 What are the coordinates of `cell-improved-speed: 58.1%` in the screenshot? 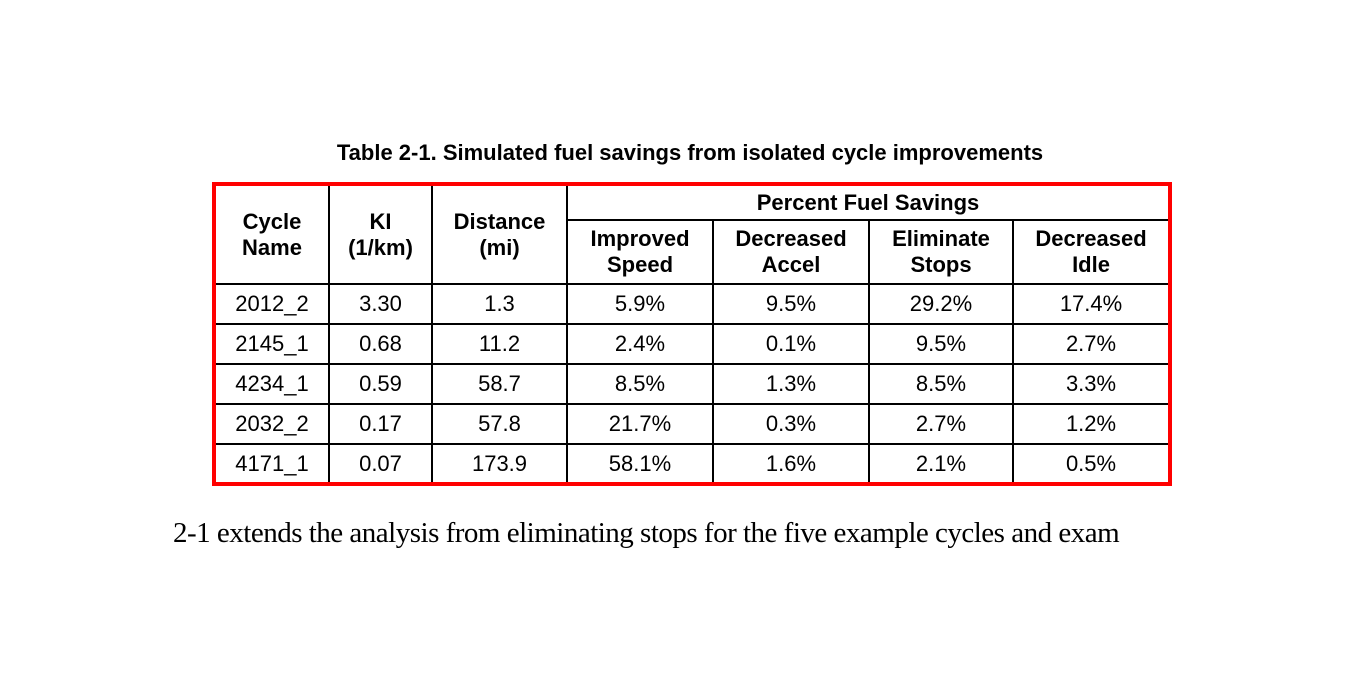 It's located at (640, 464).